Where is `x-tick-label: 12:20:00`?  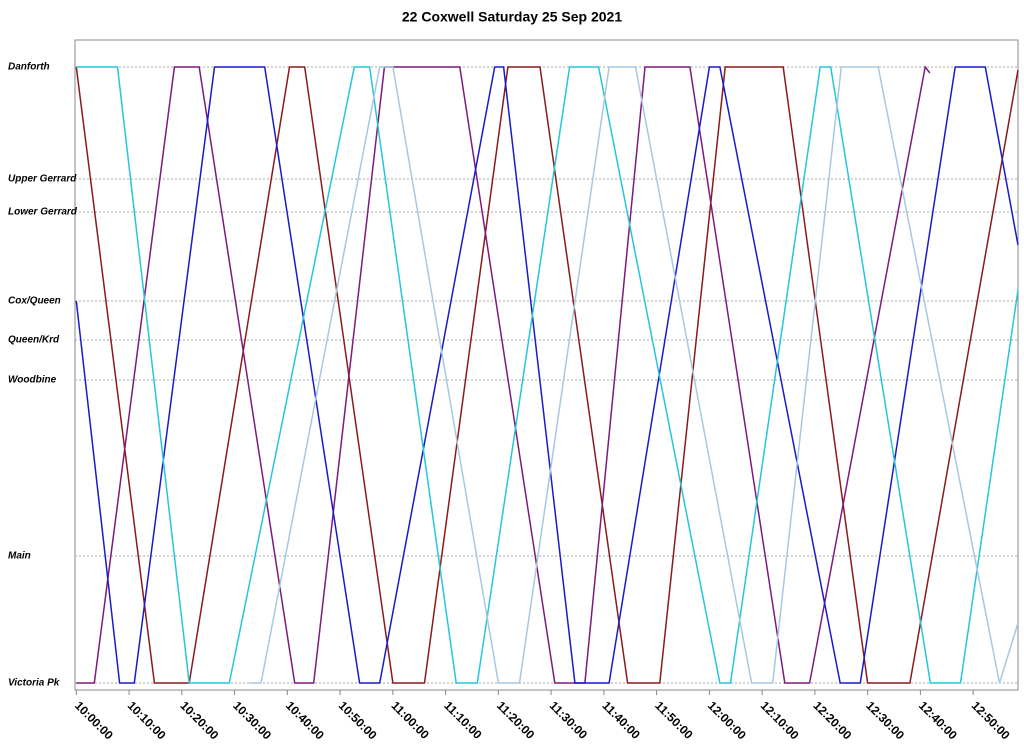 x-tick-label: 12:20:00 is located at coordinates (833, 720).